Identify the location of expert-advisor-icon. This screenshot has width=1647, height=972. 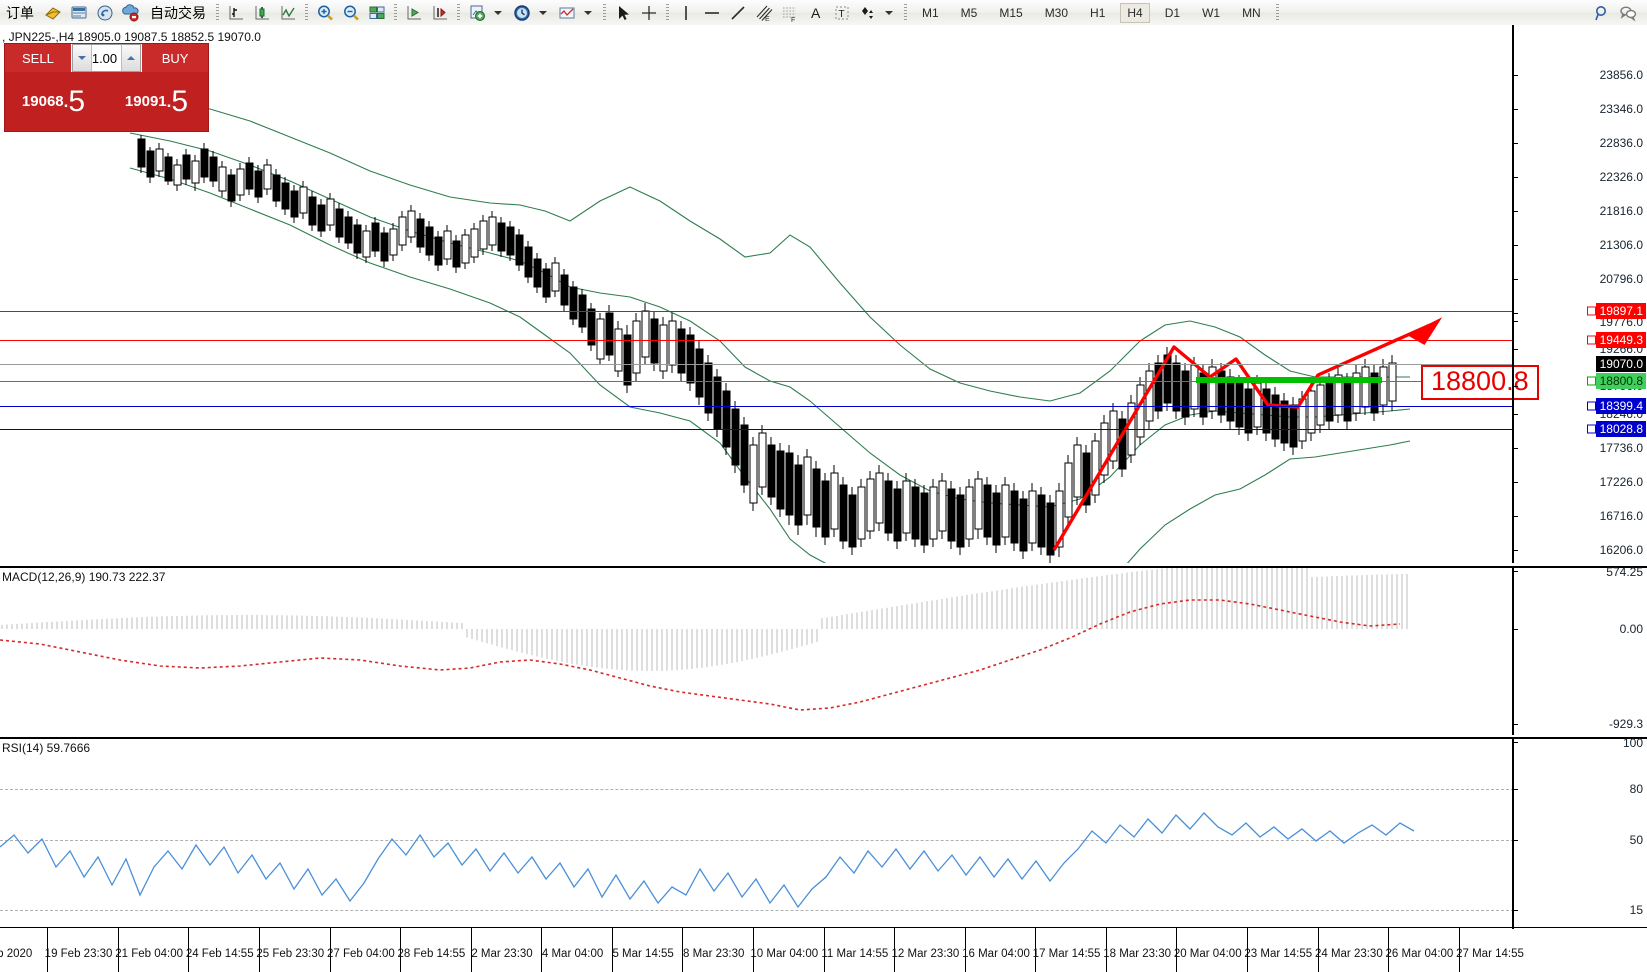
(53, 13).